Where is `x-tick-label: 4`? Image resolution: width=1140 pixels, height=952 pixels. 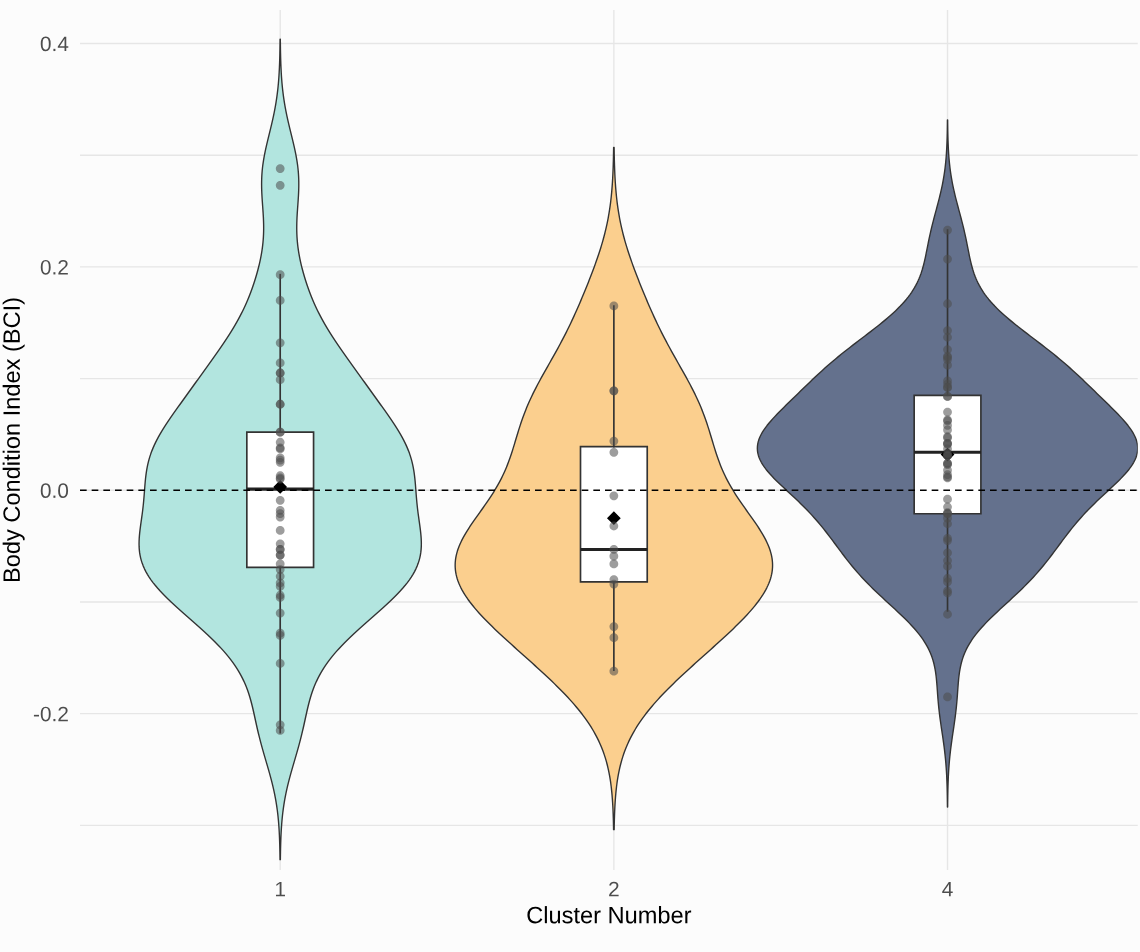 x-tick-label: 4 is located at coordinates (947, 889).